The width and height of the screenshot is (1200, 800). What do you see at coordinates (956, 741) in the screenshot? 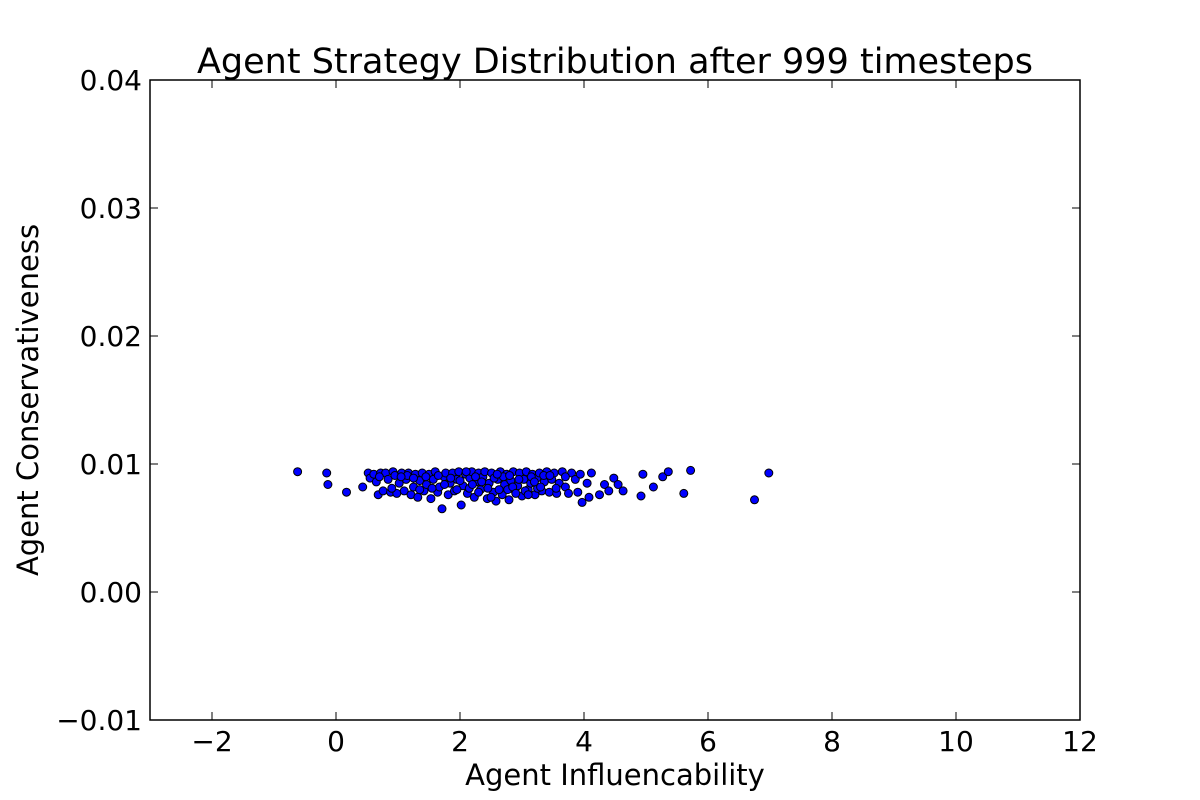
I see `x-tick-label: 10` at bounding box center [956, 741].